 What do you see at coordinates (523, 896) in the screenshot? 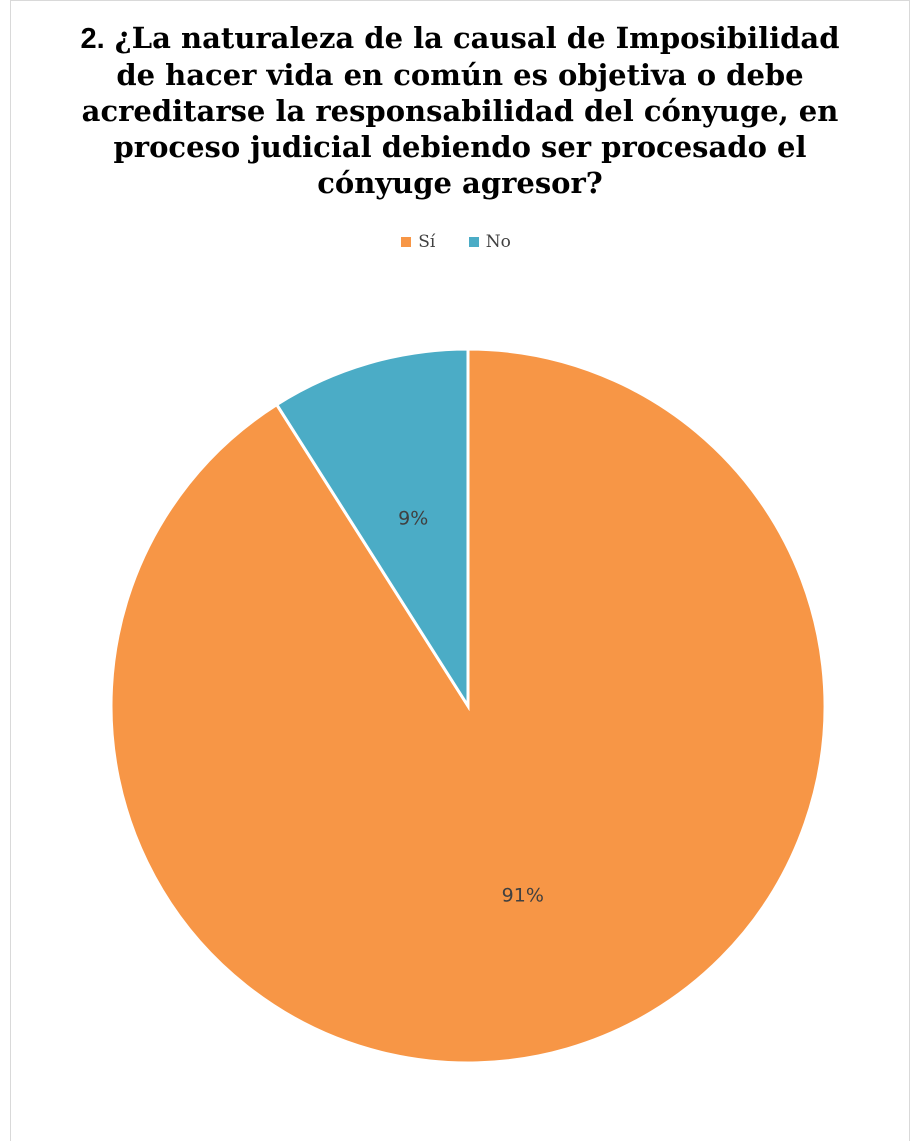
I see `data-label-si: 91%` at bounding box center [523, 896].